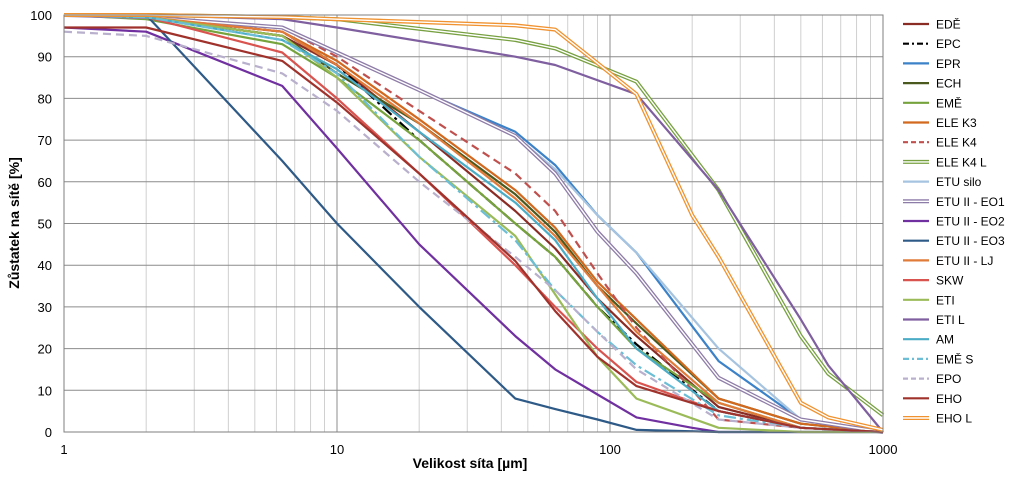  I want to click on legend-label: EPO, so click(948, 379).